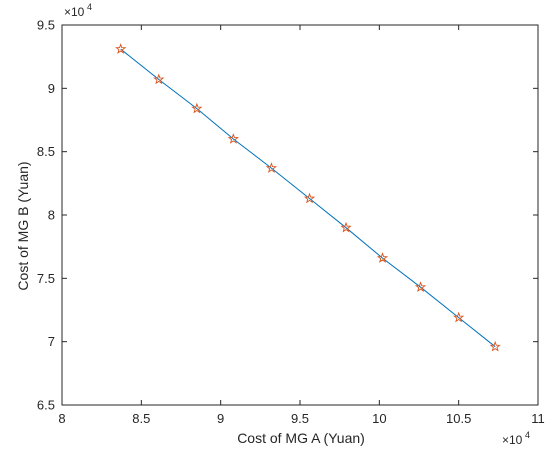 The width and height of the screenshot is (550, 457). I want to click on y-tick-label: 7.5, so click(46, 278).